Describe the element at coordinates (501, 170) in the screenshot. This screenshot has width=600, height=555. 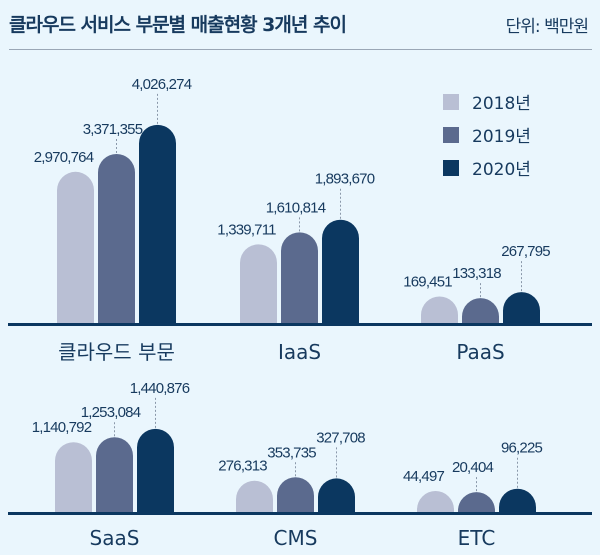
I see `legend-label: 2020년` at that location.